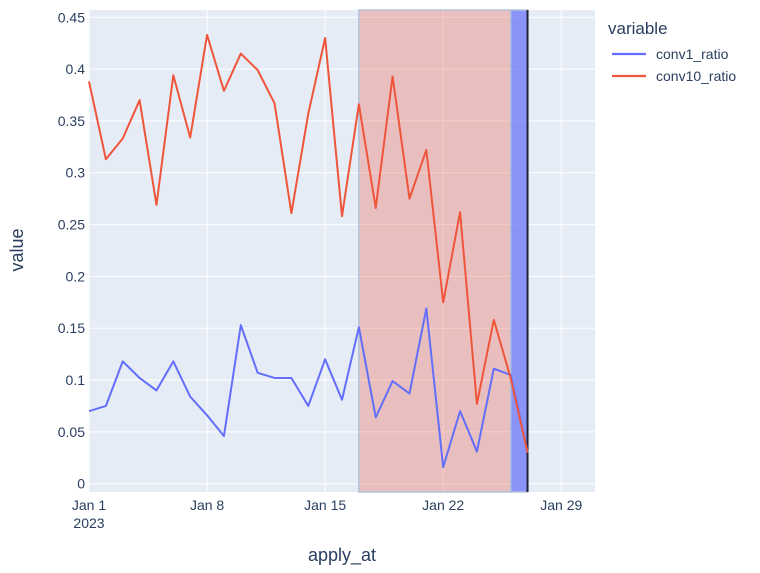 The height and width of the screenshot is (573, 760). What do you see at coordinates (561, 505) in the screenshot?
I see `x-tick-label: Jan 29` at bounding box center [561, 505].